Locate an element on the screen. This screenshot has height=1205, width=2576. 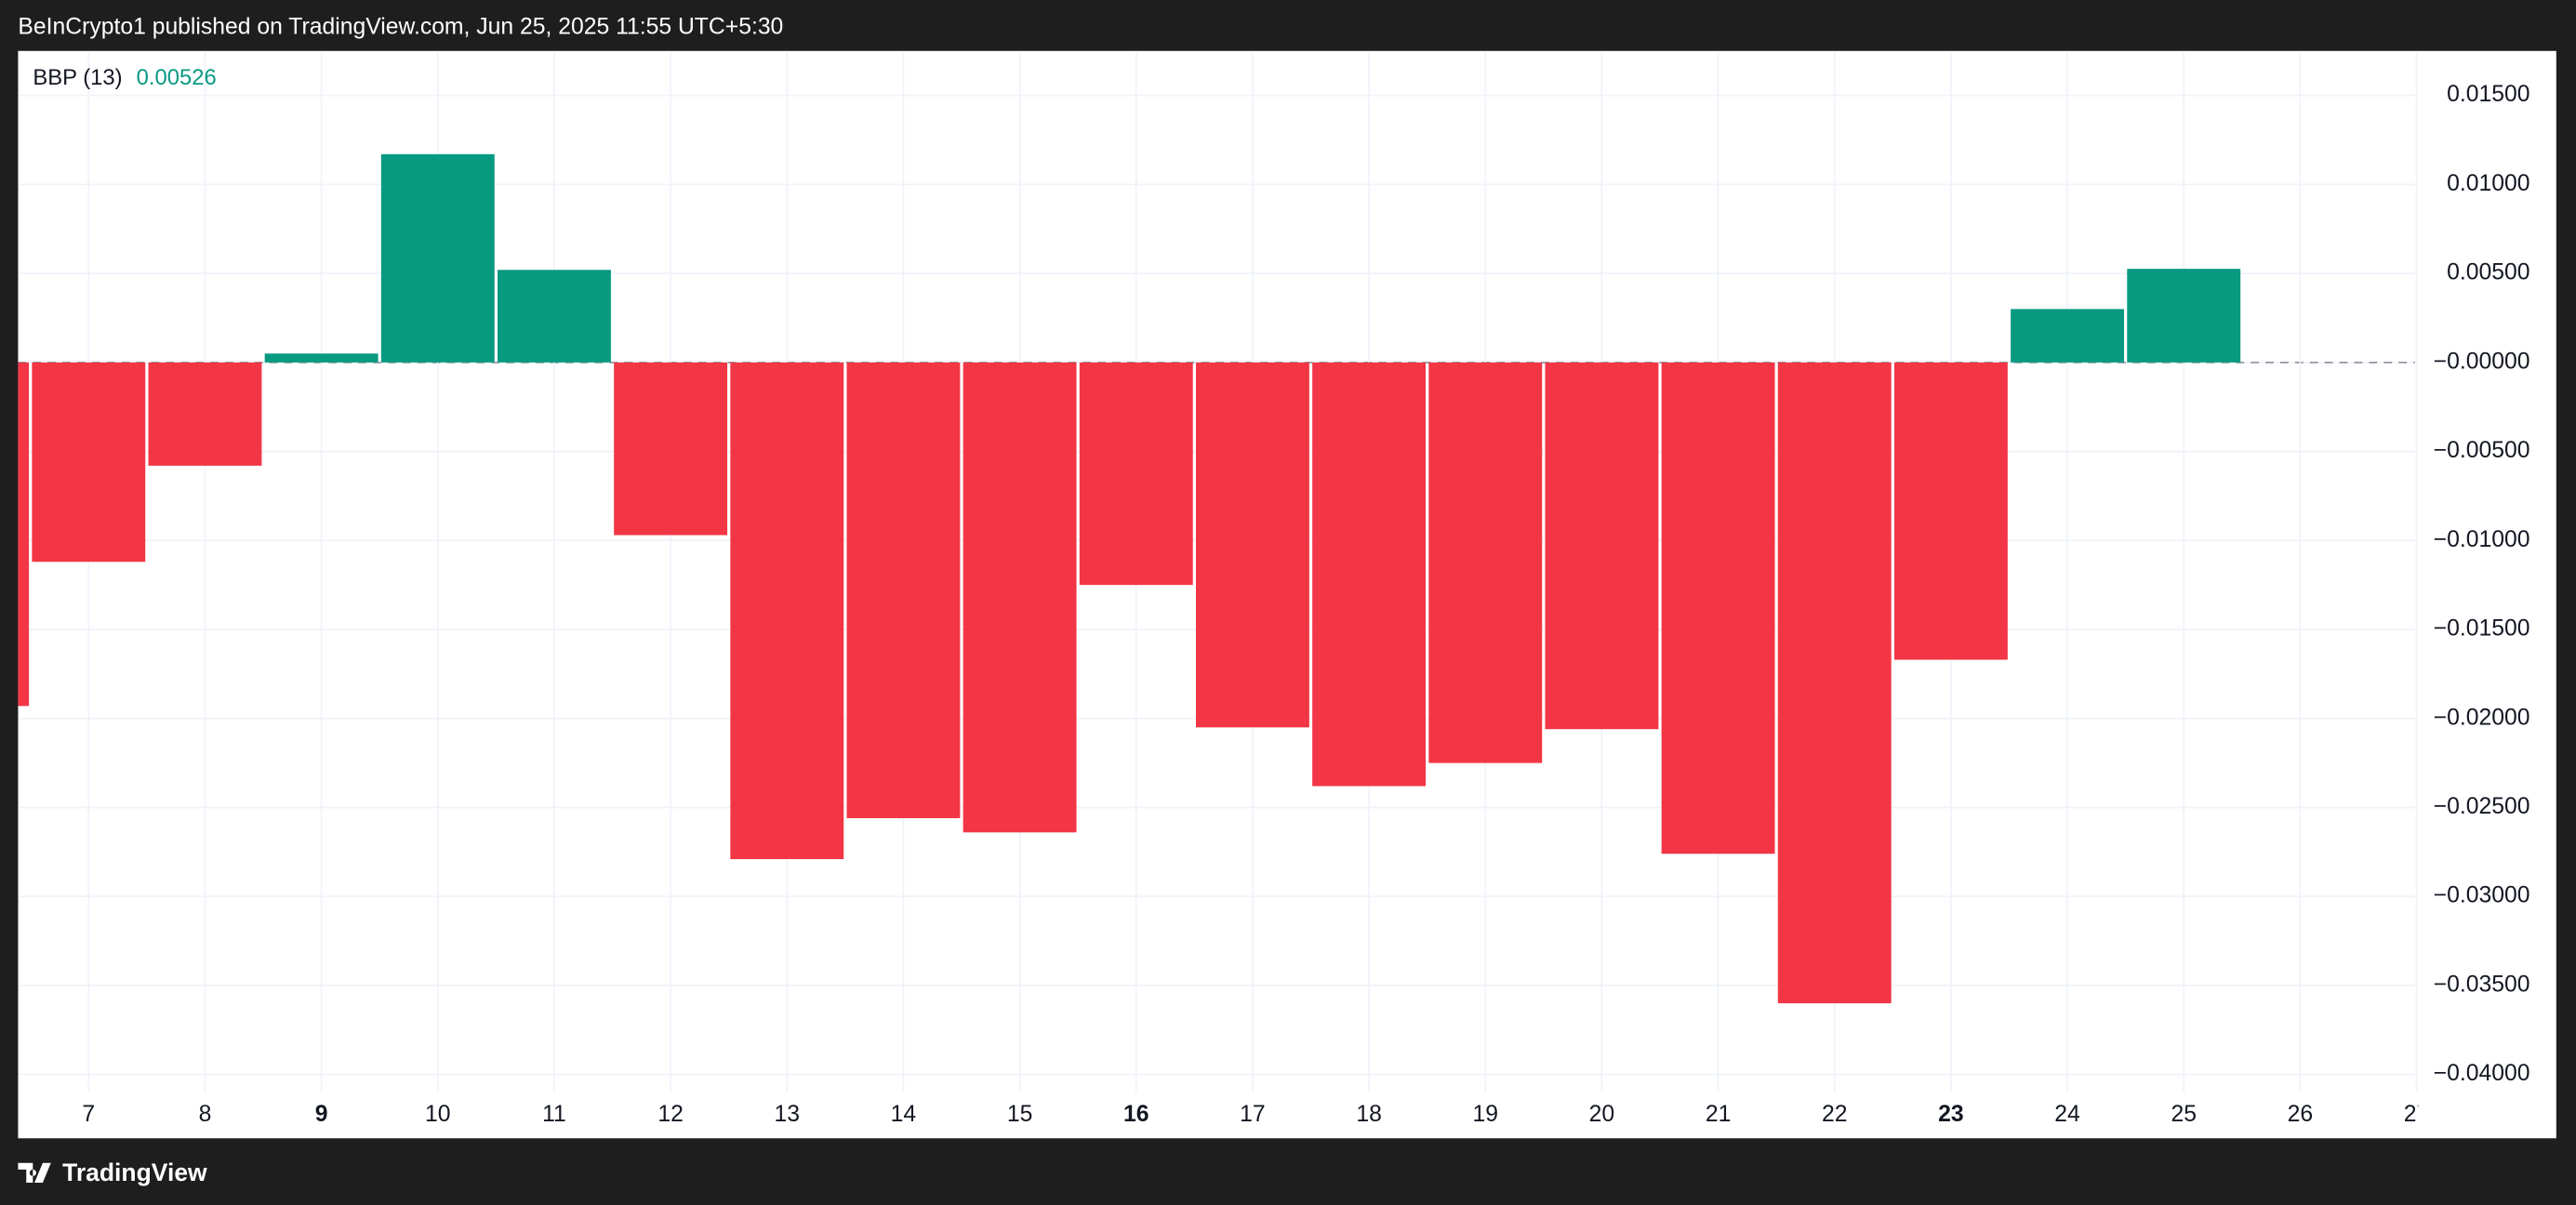
logo-icon is located at coordinates (34, 1172).